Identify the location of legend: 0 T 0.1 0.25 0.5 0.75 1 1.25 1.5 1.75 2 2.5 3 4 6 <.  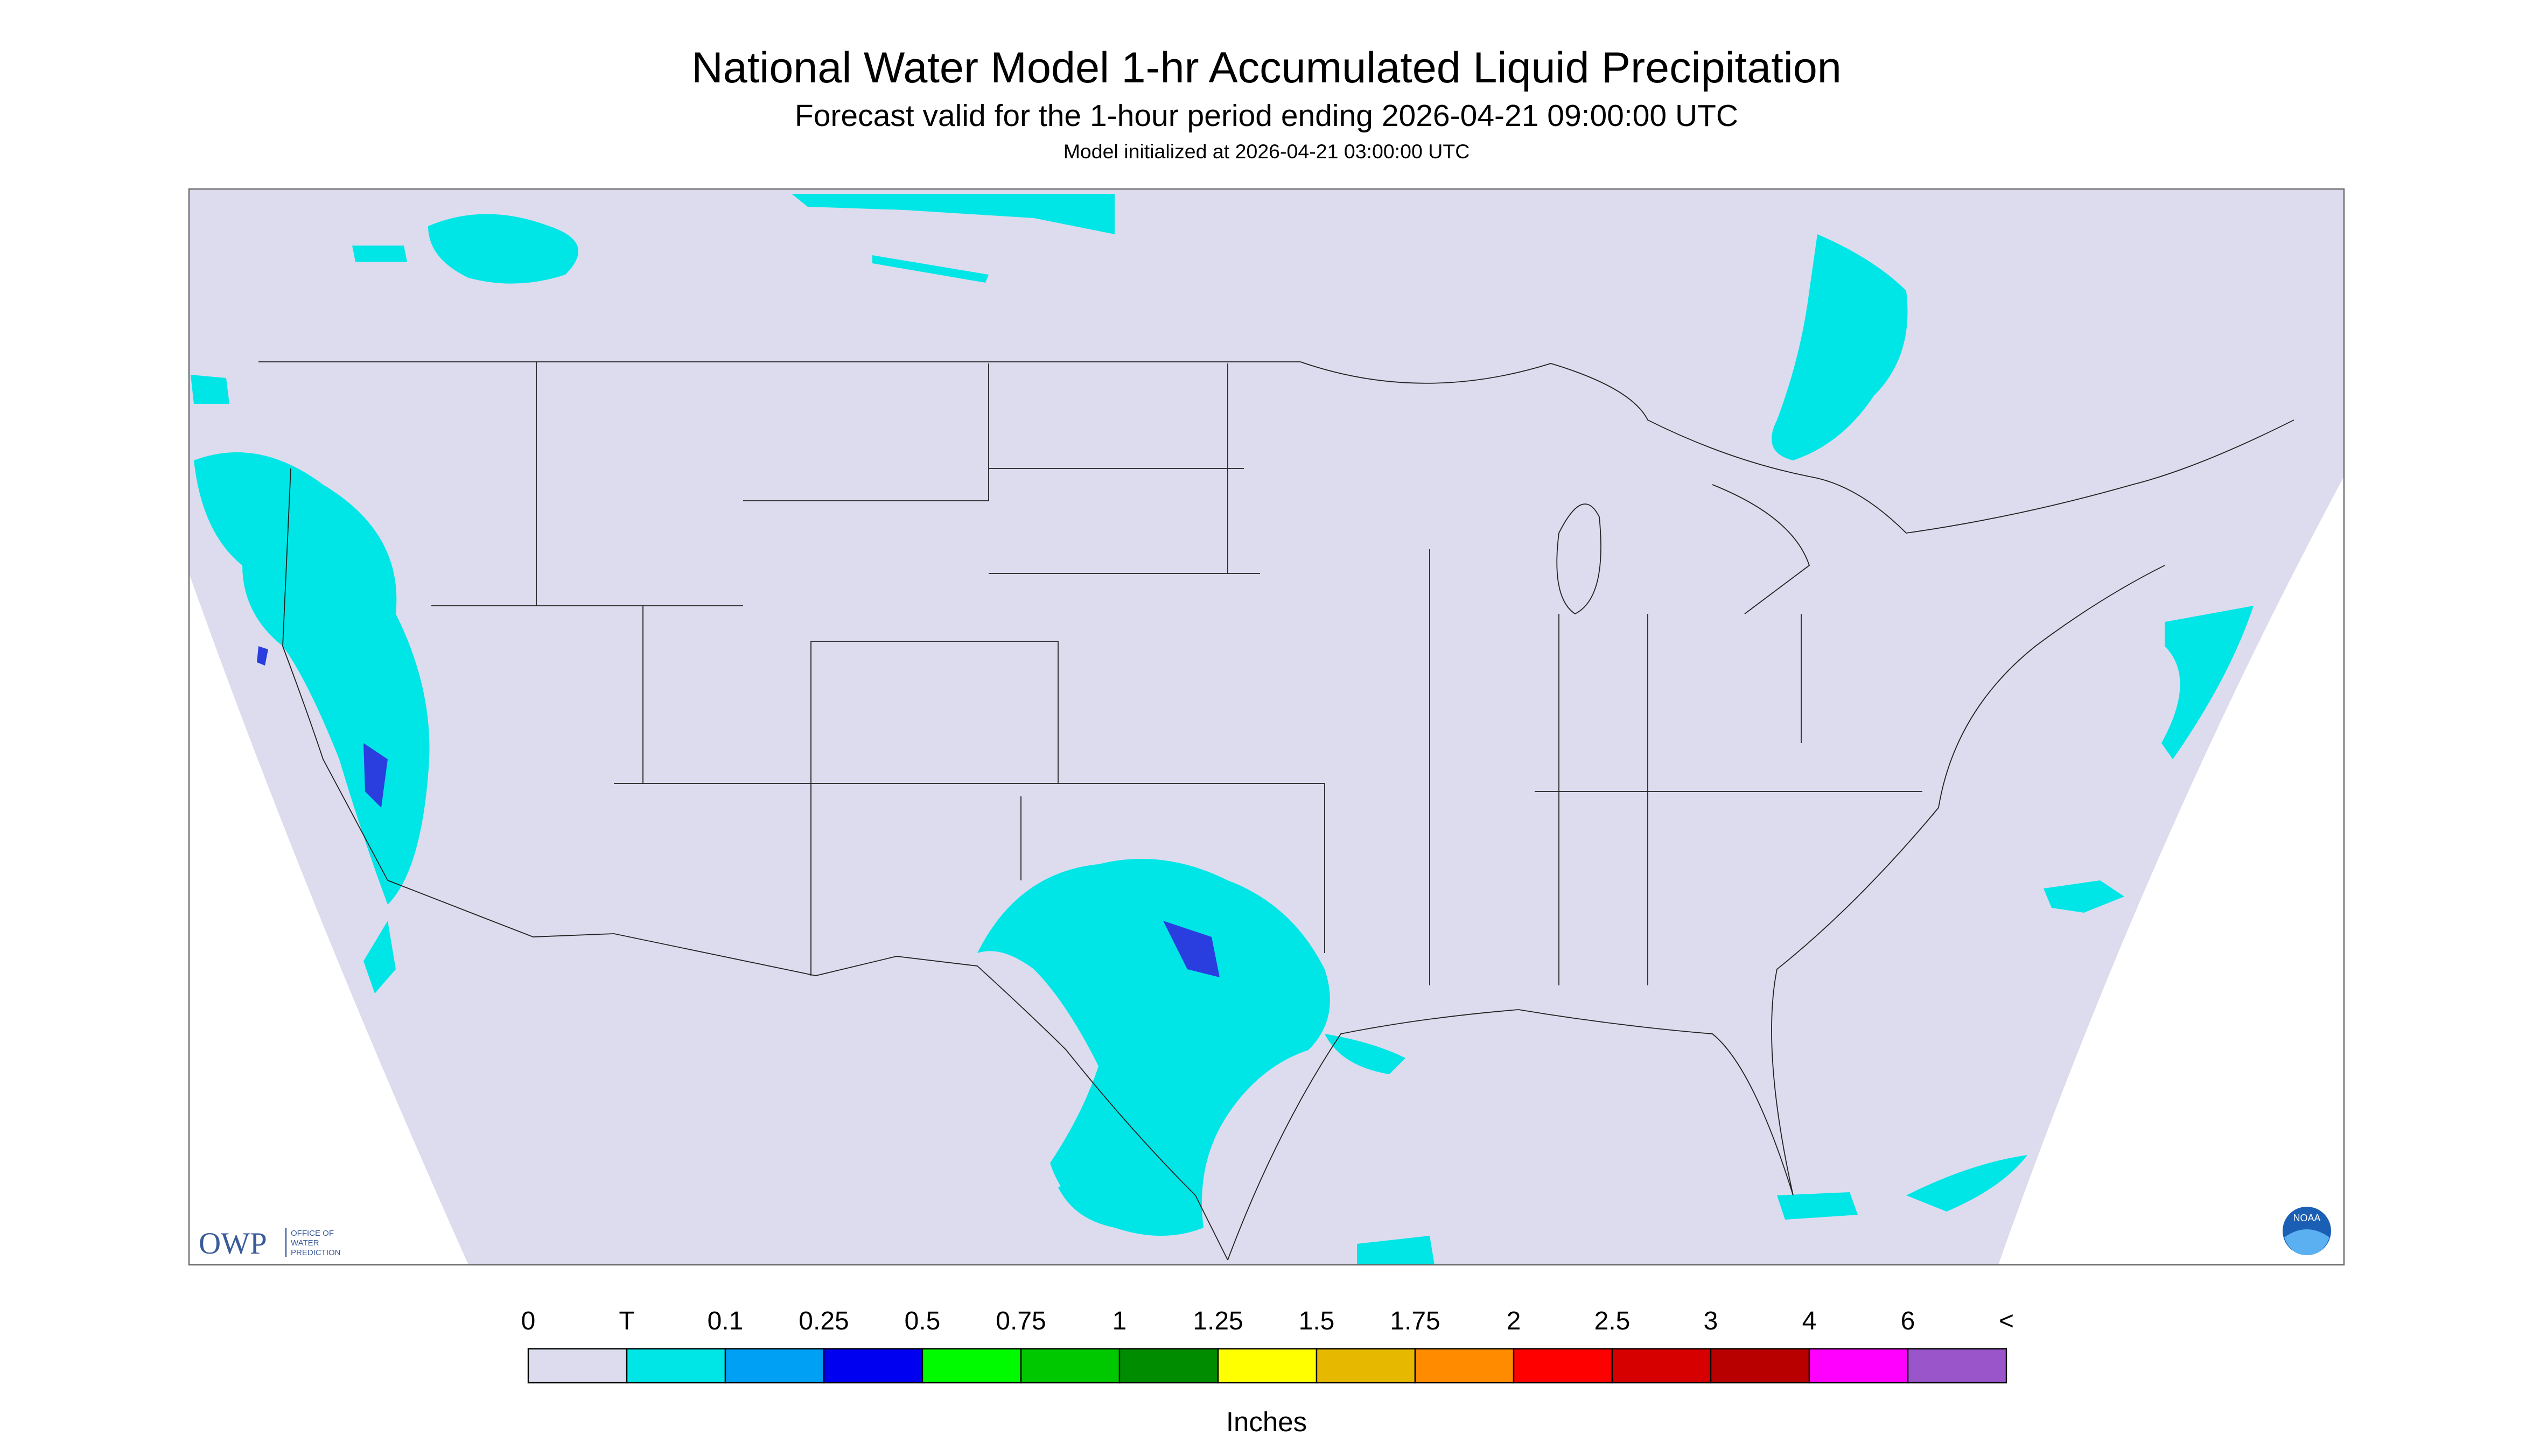
(1267, 1345).